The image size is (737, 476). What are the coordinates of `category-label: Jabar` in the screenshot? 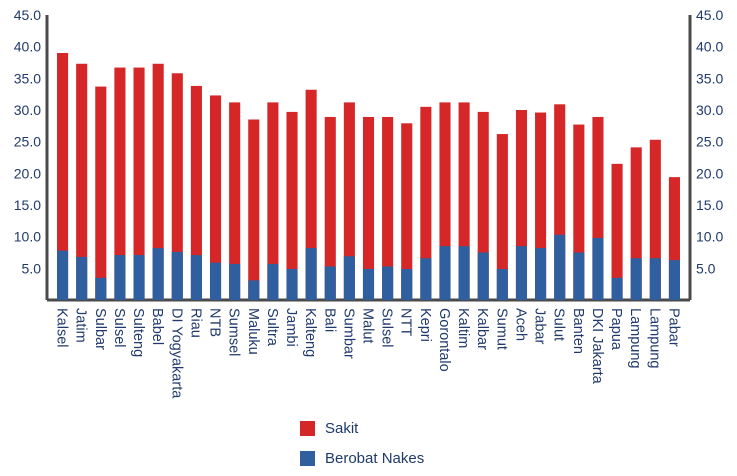 It's located at (540, 326).